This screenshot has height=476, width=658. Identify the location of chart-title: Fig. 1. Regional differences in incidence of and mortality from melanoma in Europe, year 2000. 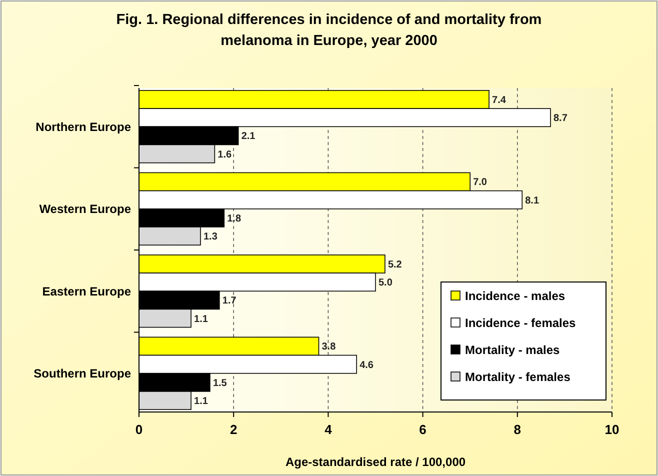
(329, 30).